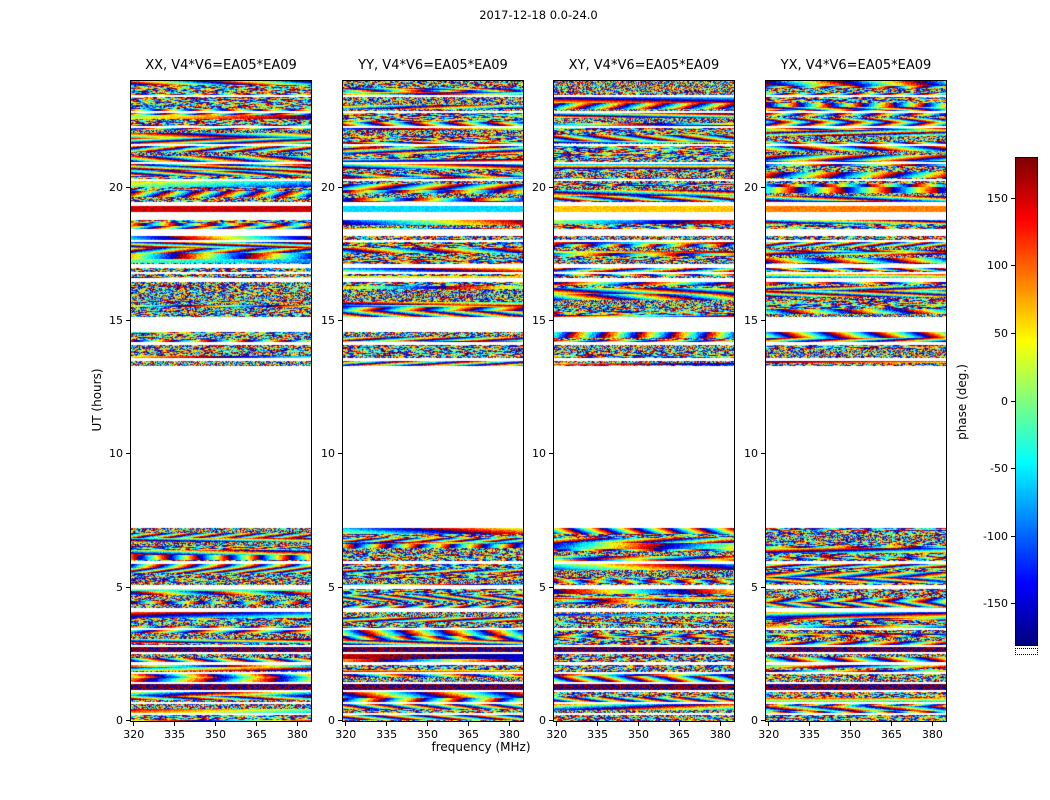  What do you see at coordinates (999, 469) in the screenshot?
I see `colorbar-tick-label: -50` at bounding box center [999, 469].